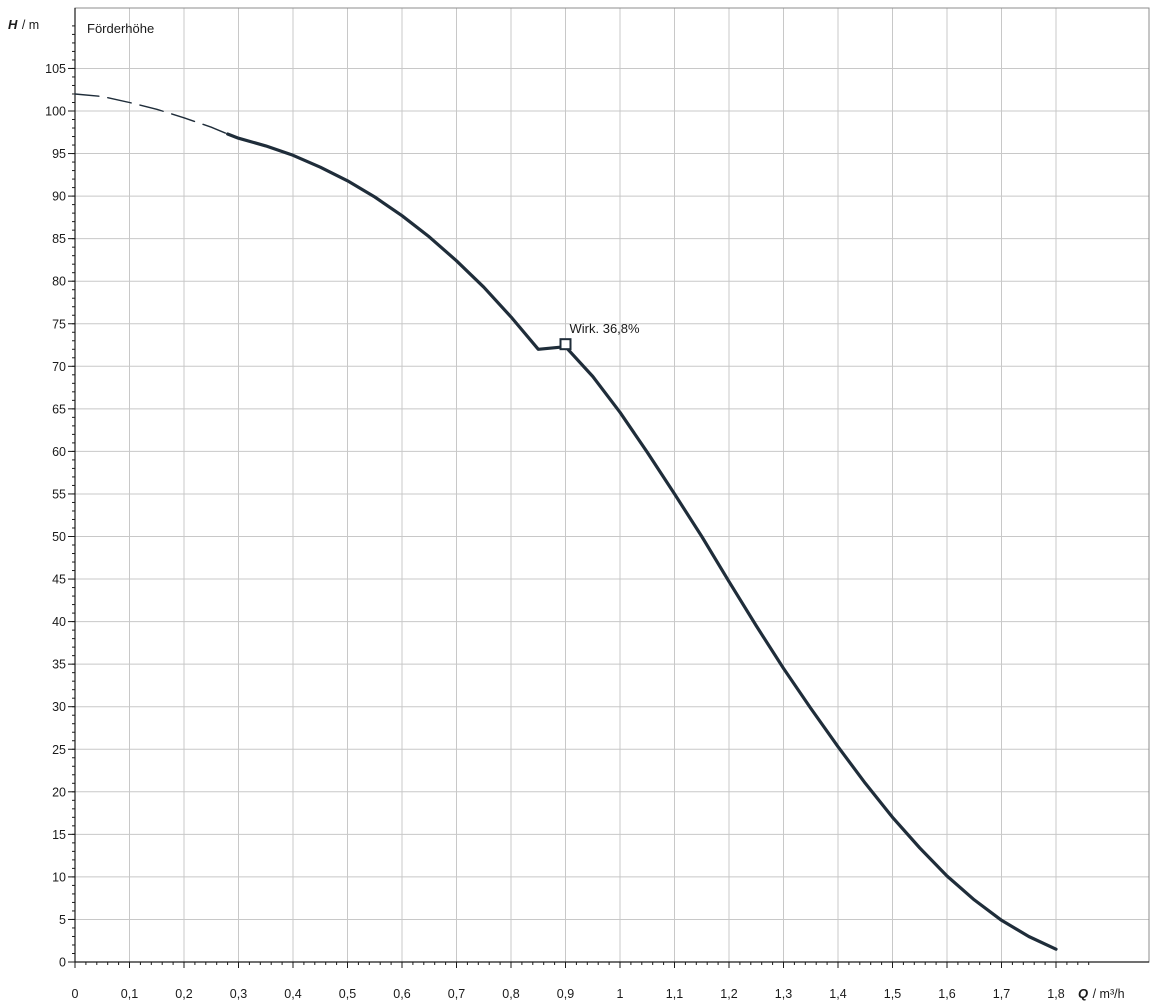 This screenshot has width=1157, height=1003. What do you see at coordinates (34, 25) in the screenshot?
I see `y-axis-unit: m` at bounding box center [34, 25].